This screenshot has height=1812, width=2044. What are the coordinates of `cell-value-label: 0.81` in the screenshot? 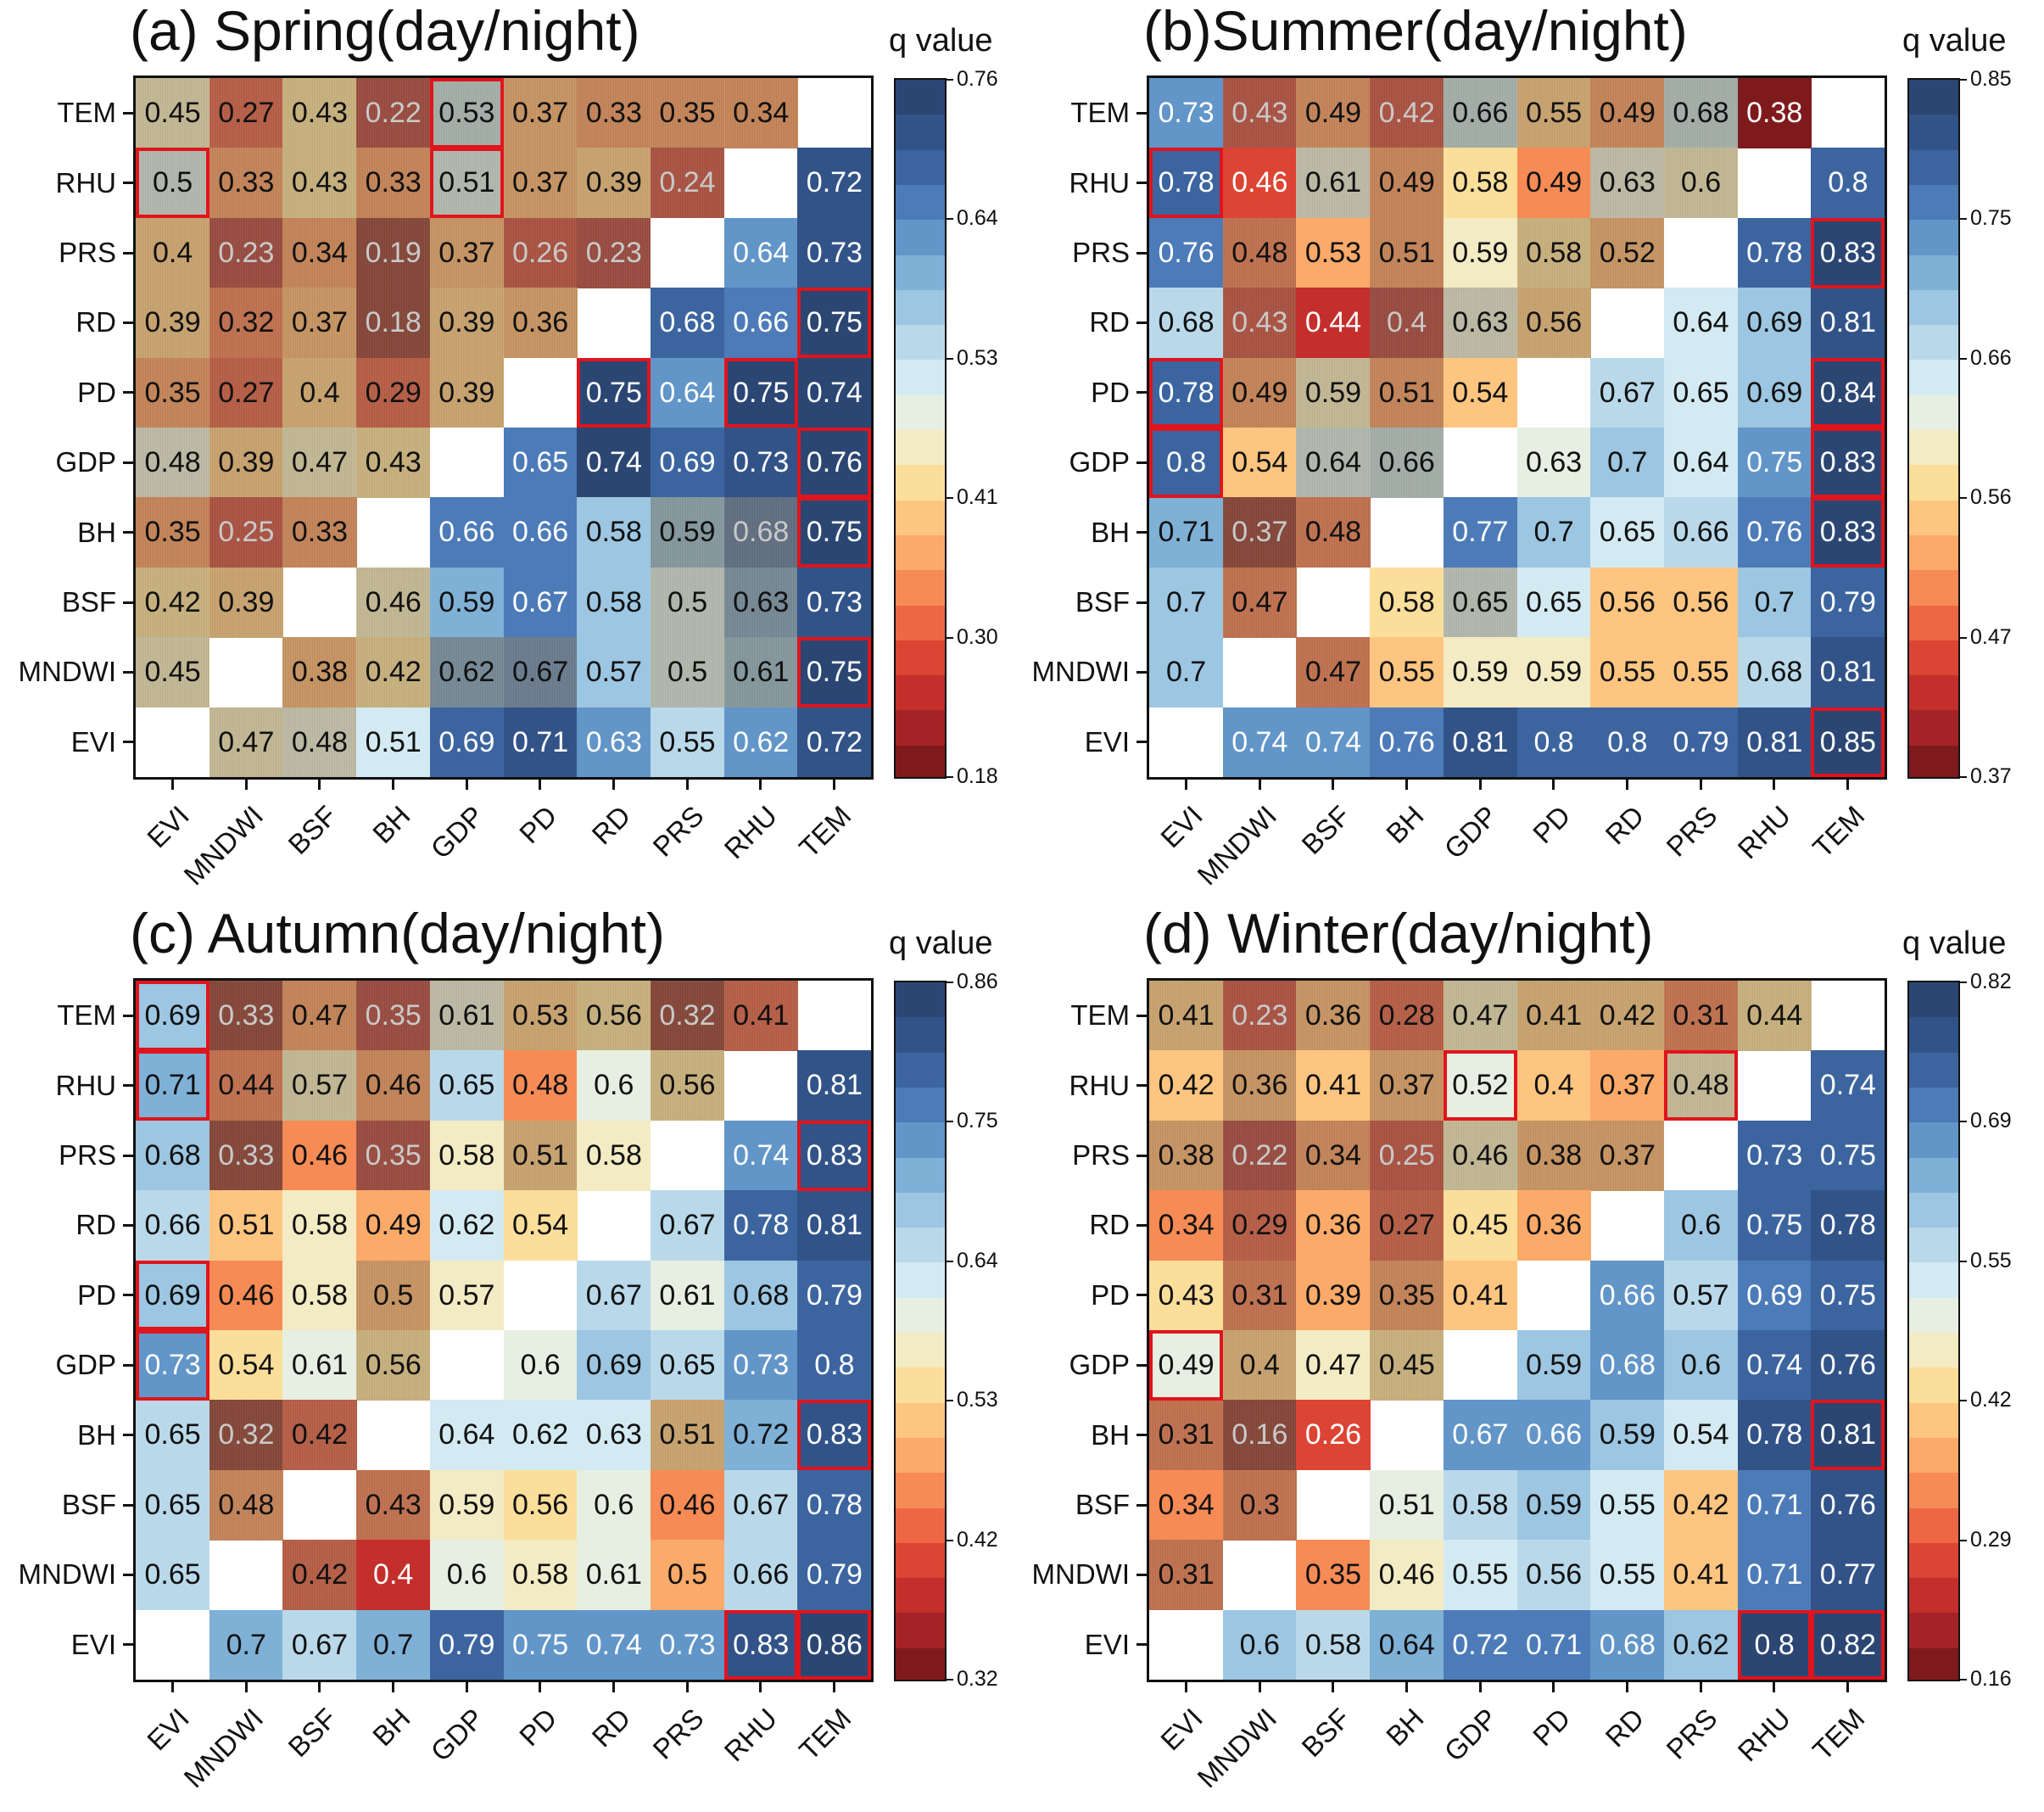 It's located at (1847, 672).